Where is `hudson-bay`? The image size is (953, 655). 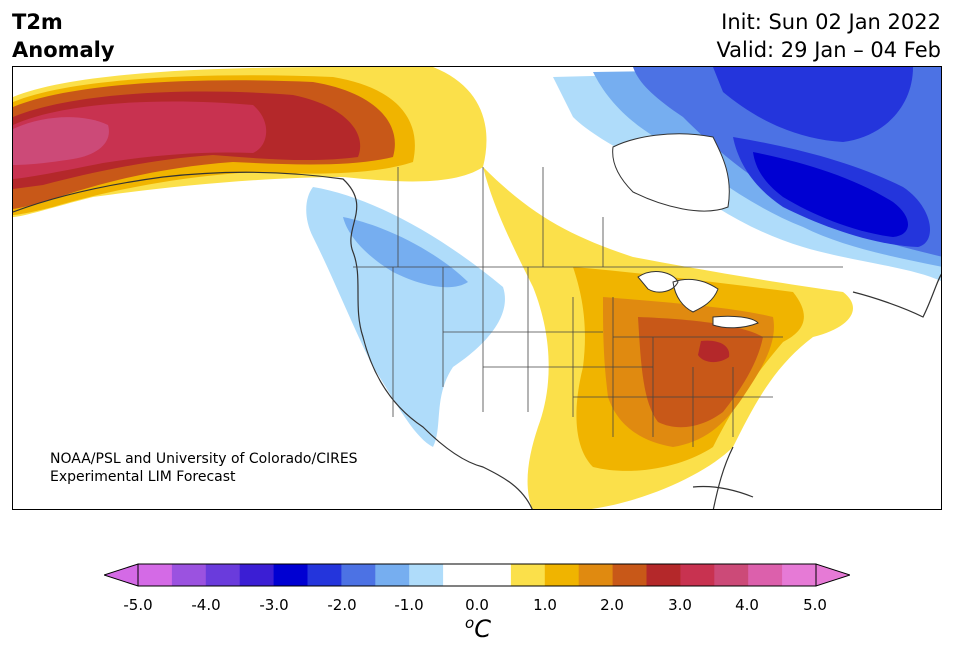 hudson-bay is located at coordinates (671, 172).